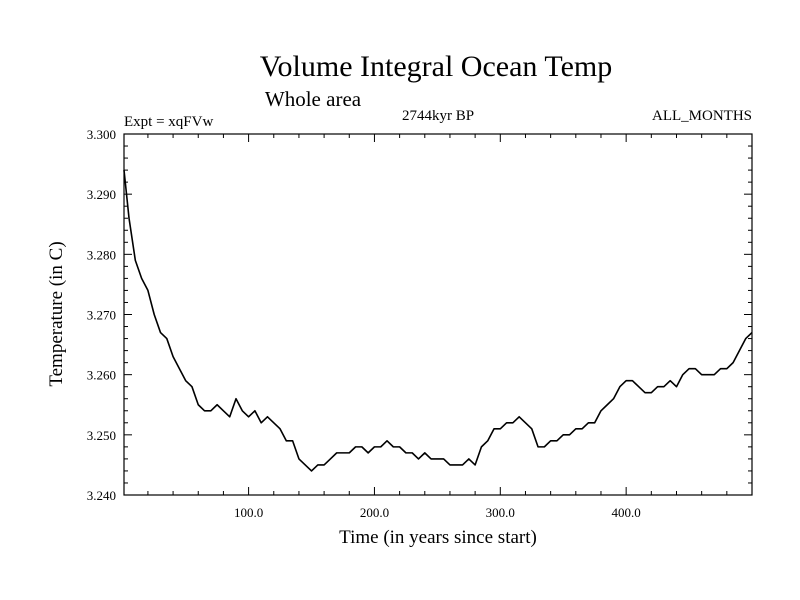 This screenshot has height=600, width=800. What do you see at coordinates (438, 116) in the screenshot?
I see `period-label: 2744kyr BP` at bounding box center [438, 116].